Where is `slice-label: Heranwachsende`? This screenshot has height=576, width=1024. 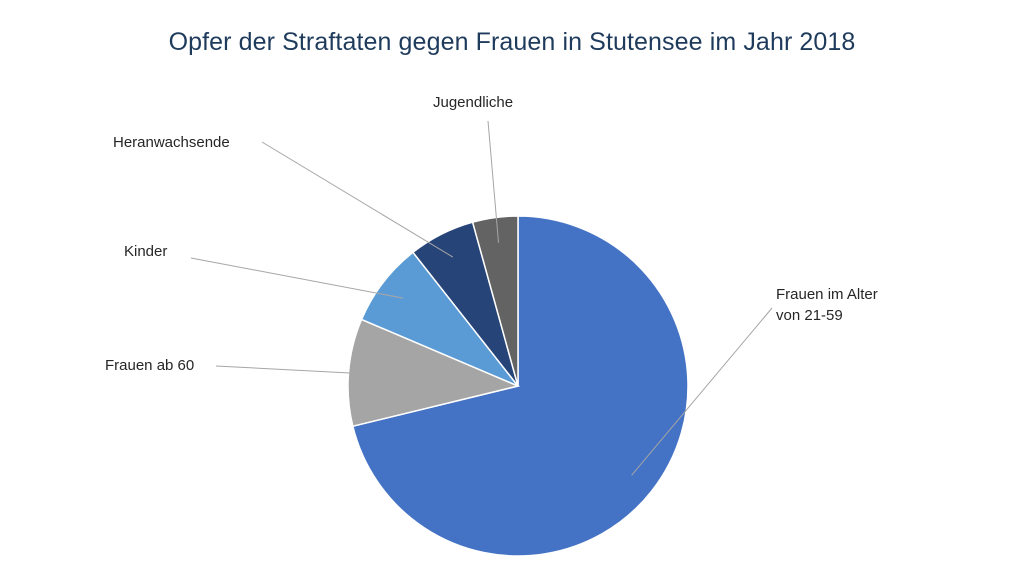
slice-label: Heranwachsende is located at coordinates (171, 142).